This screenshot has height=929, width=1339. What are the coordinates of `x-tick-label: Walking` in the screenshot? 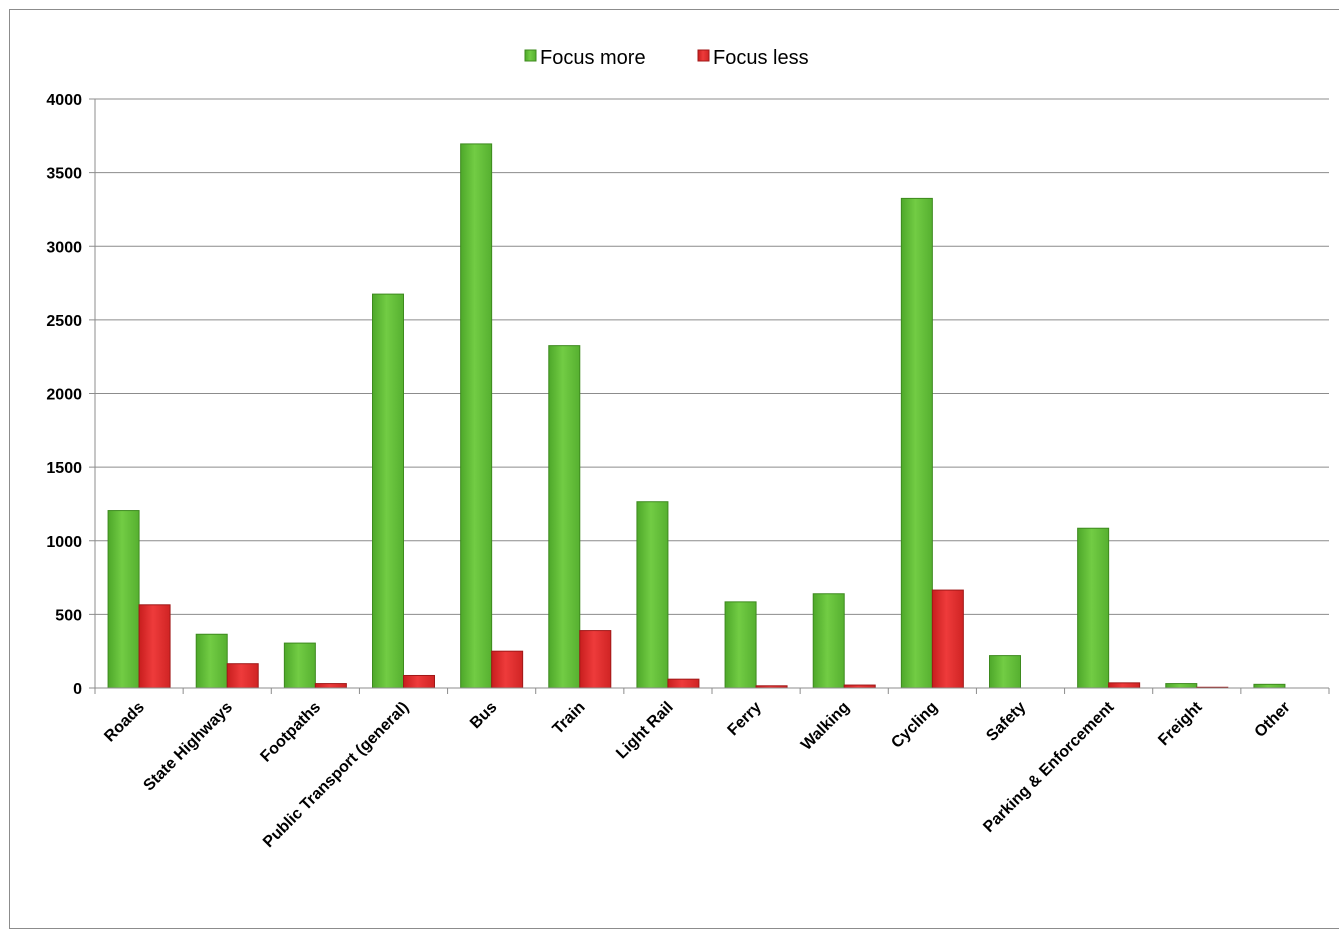 It's located at (825, 726).